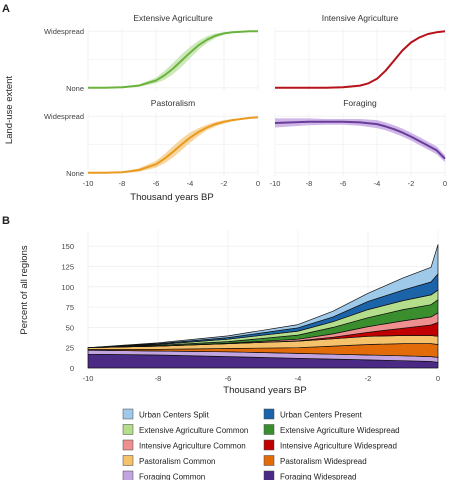 The width and height of the screenshot is (451, 480). What do you see at coordinates (173, 103) in the screenshot?
I see `facet-title: Pastoralism` at bounding box center [173, 103].